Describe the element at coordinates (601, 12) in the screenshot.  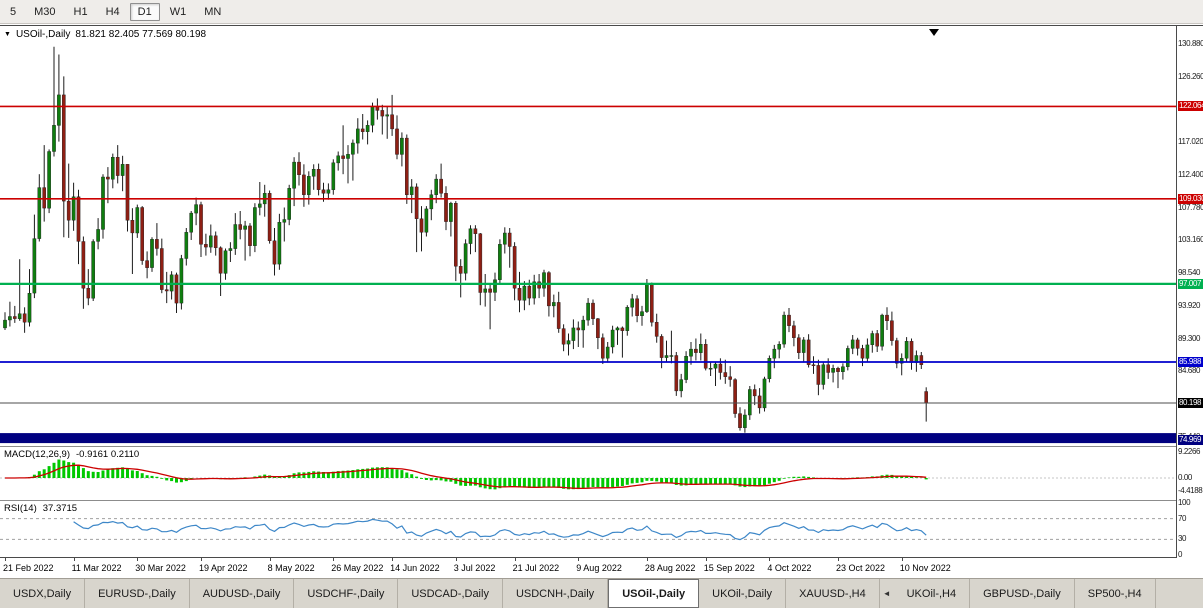
I see `timeframe-toolbar: 5 M30 H1 H4 D1 W1 MN` at that location.